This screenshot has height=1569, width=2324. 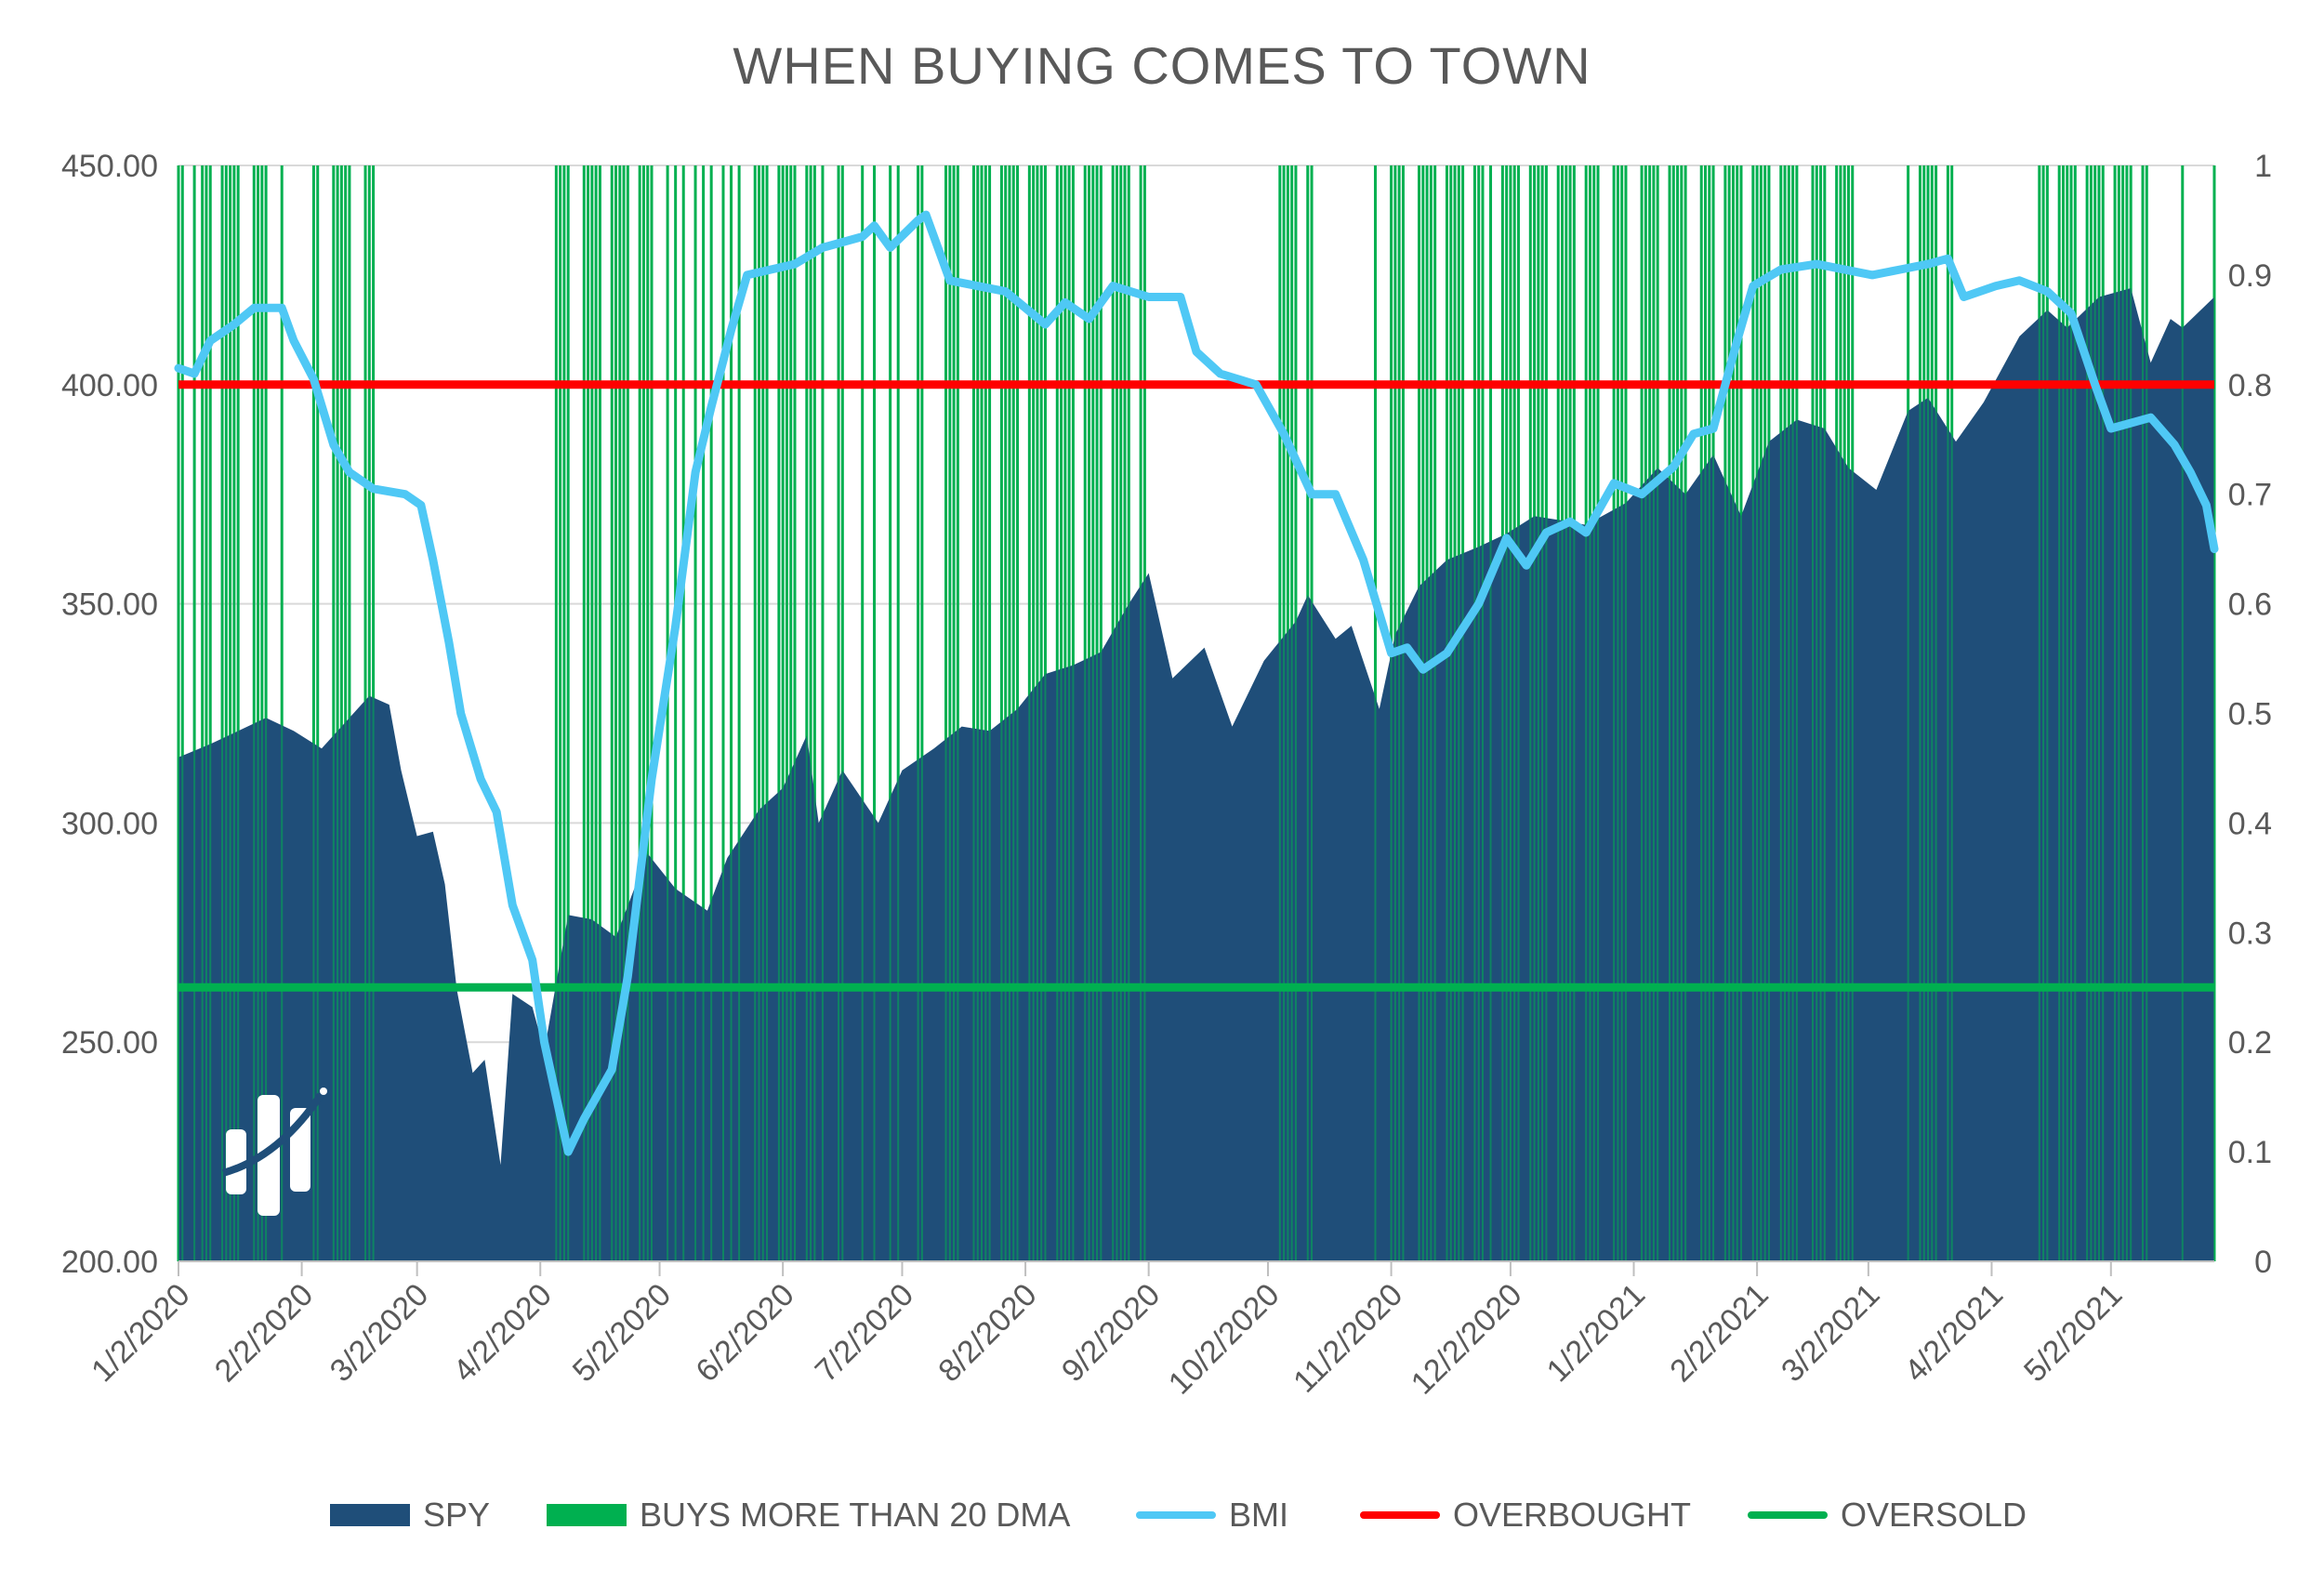 What do you see at coordinates (410, 1515) in the screenshot?
I see `legend-item-spy: SPY` at bounding box center [410, 1515].